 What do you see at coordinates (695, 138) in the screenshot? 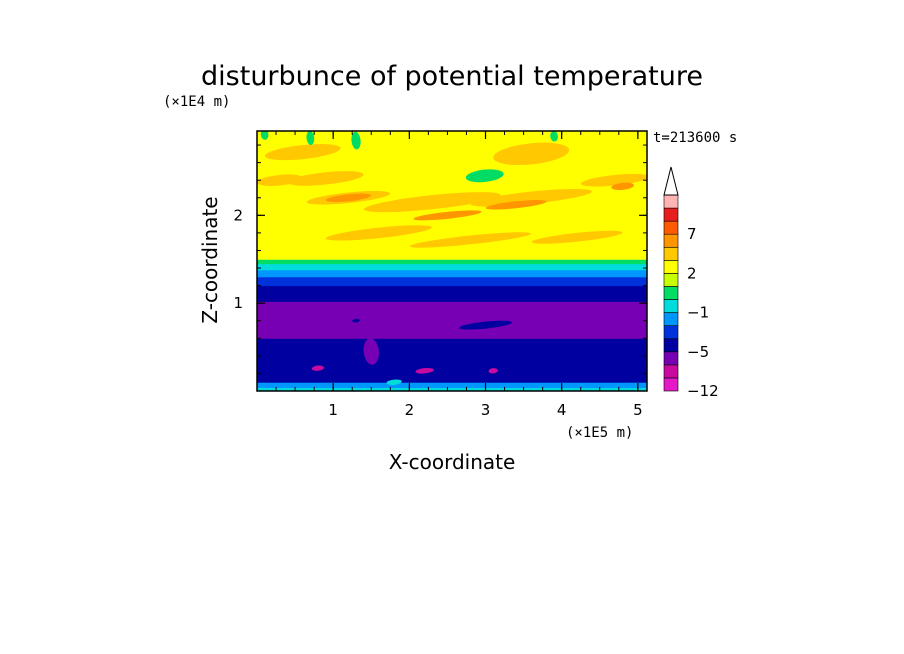
I see `time-label: t=213600 s` at bounding box center [695, 138].